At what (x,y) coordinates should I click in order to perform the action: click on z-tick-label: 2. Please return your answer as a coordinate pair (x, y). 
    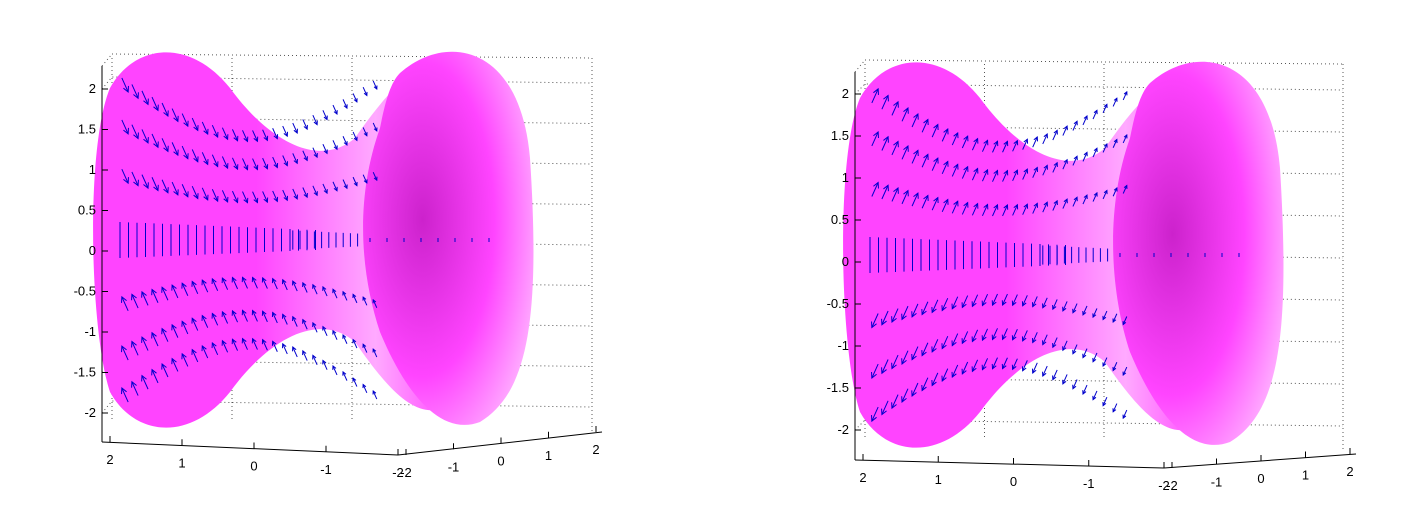
    Looking at the image, I should click on (92, 88).